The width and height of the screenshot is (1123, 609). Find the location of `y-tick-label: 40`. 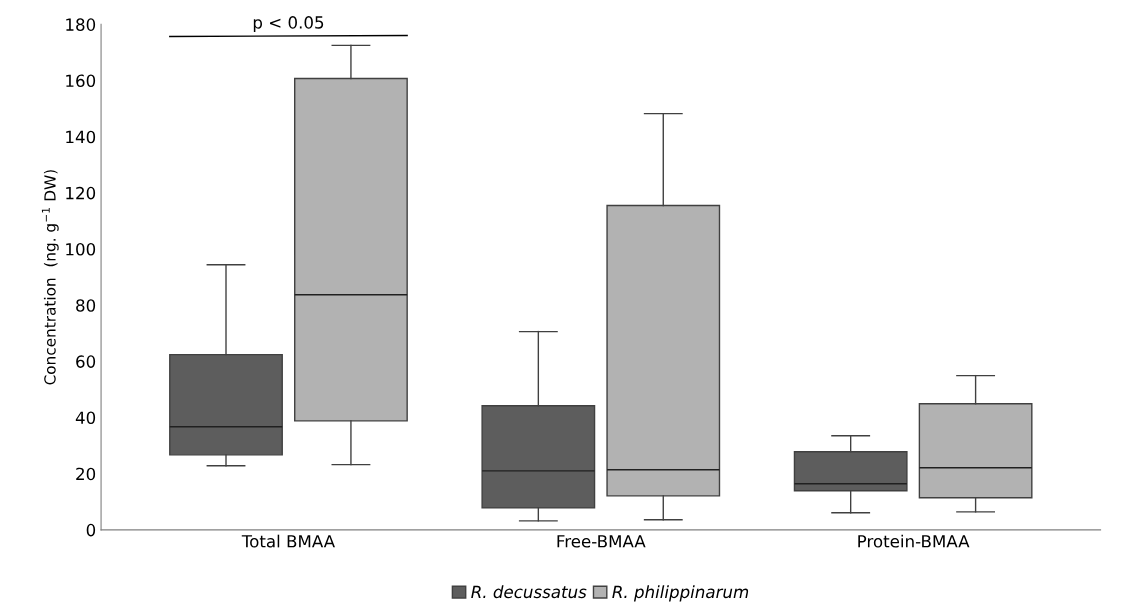

y-tick-label: 40 is located at coordinates (85, 418).